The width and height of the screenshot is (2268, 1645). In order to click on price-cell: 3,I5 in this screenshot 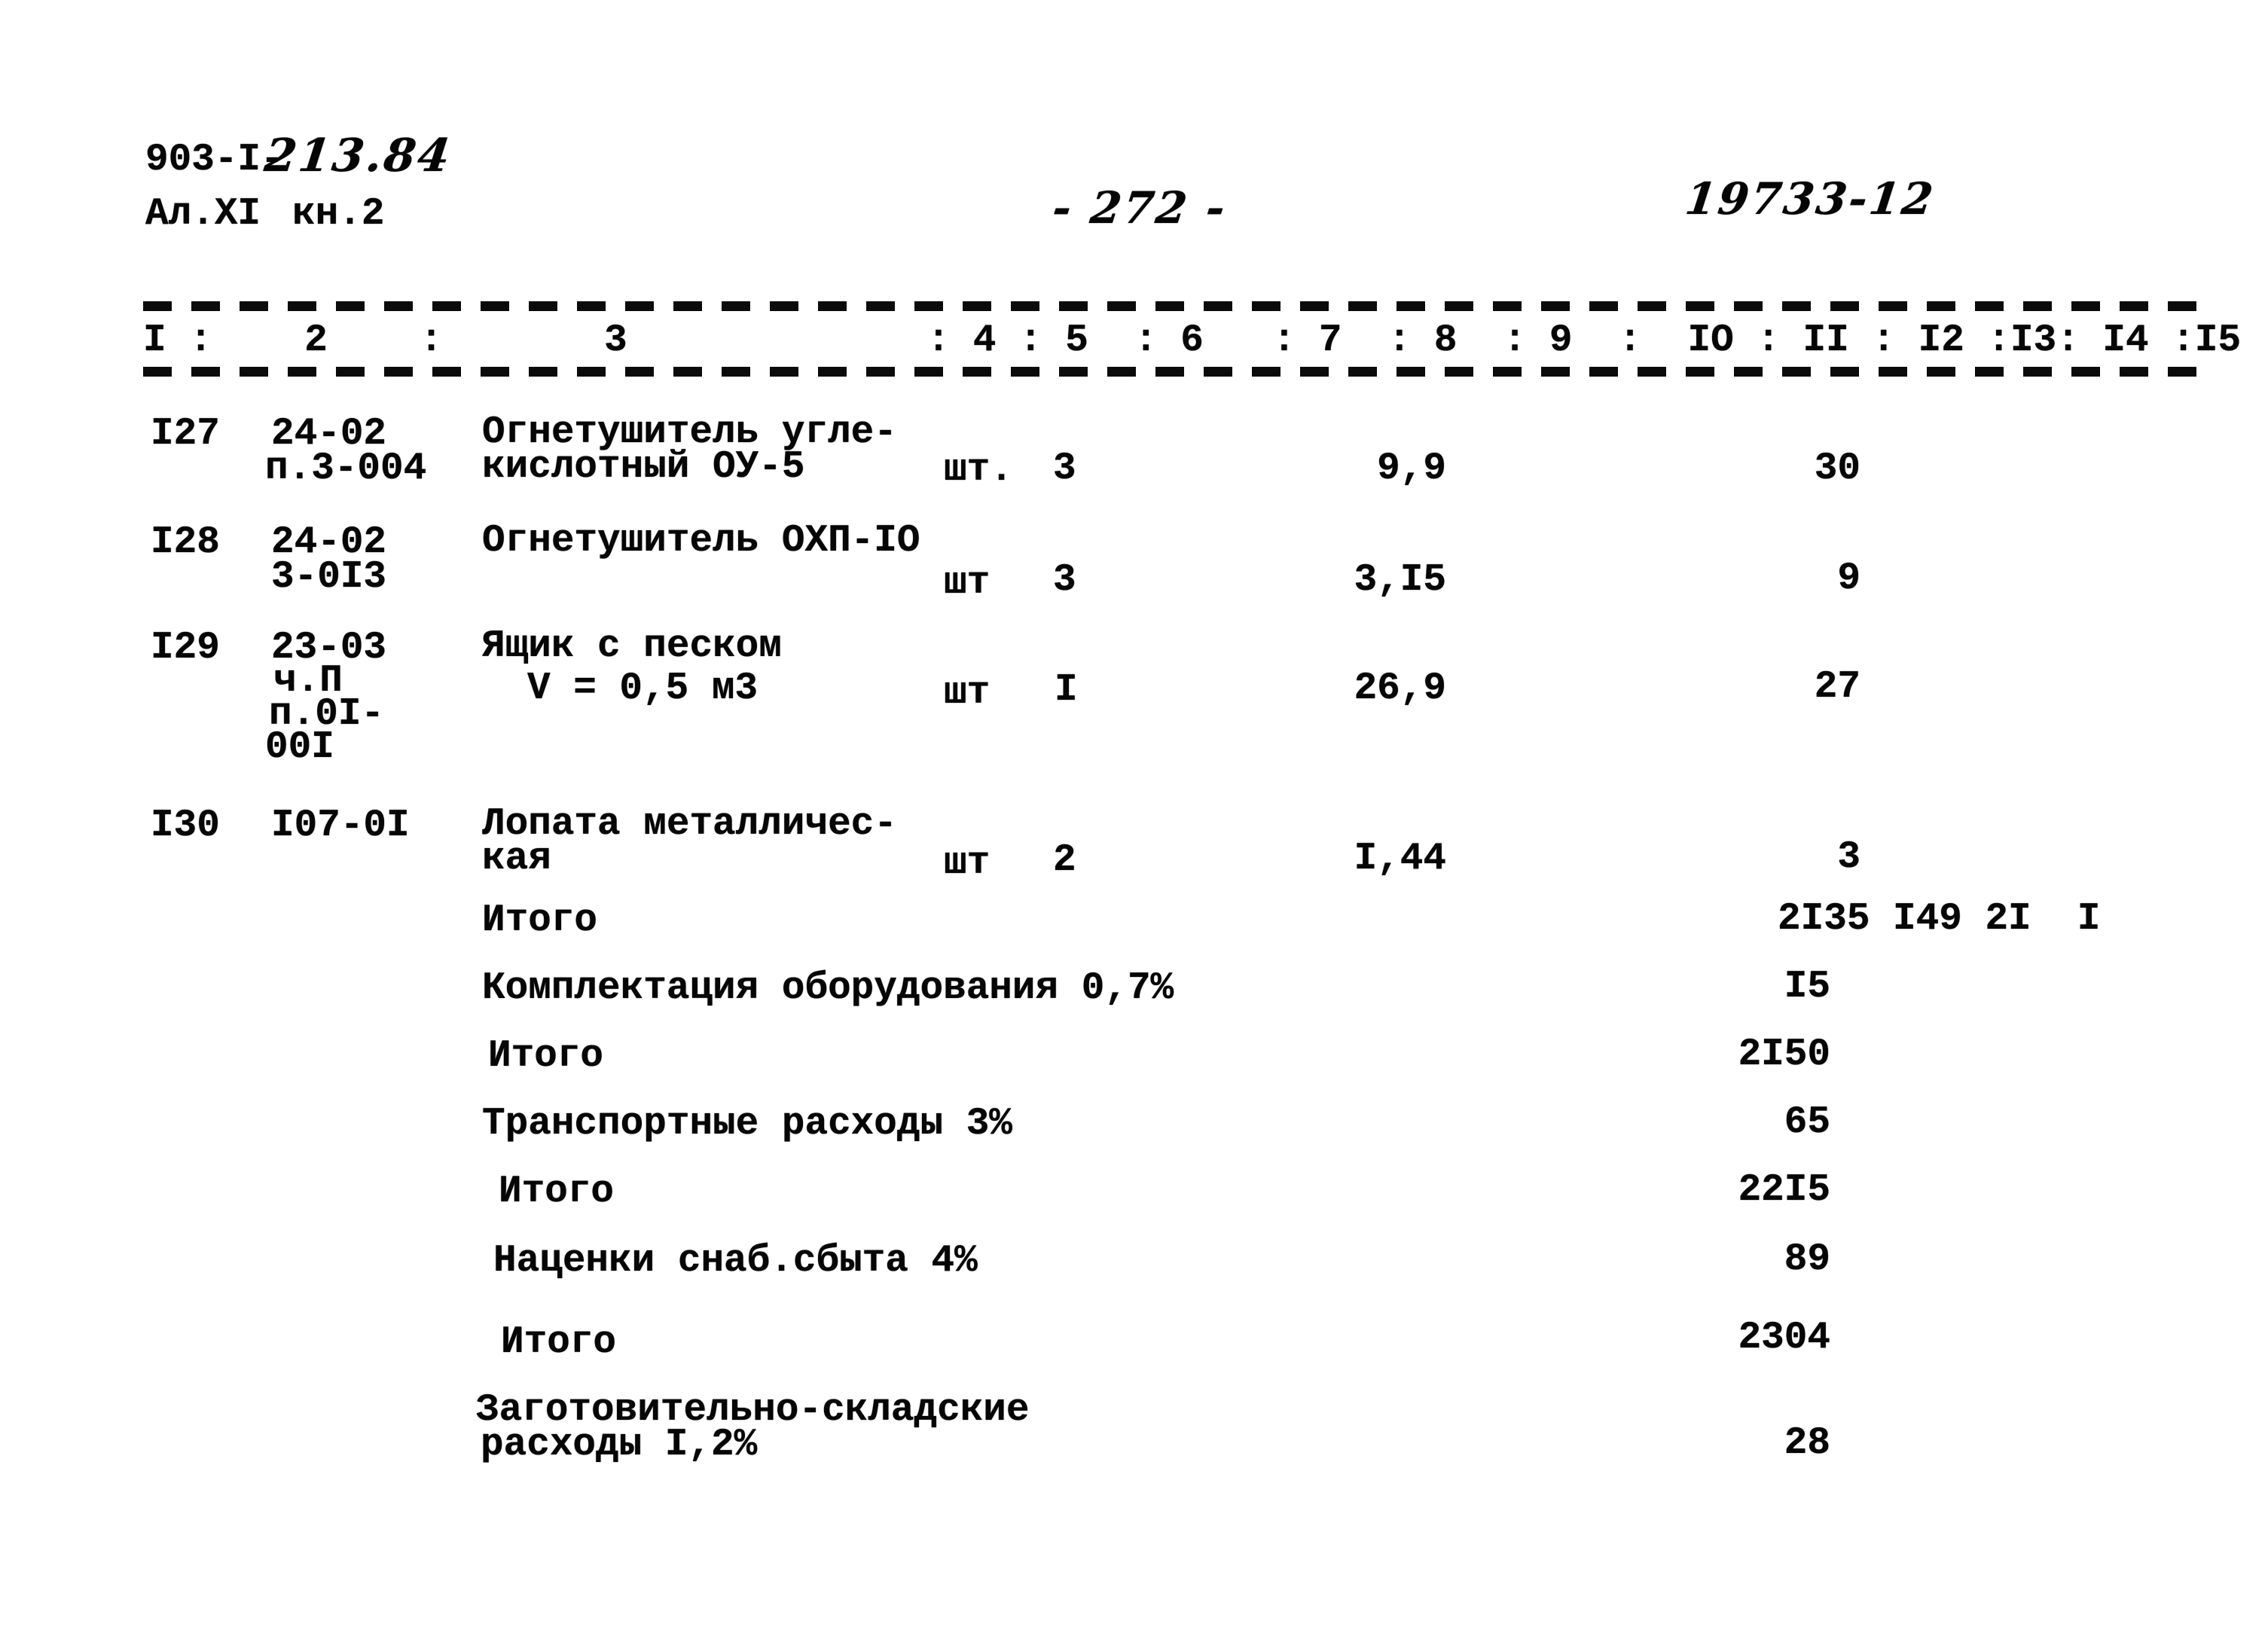, I will do `click(1400, 580)`.